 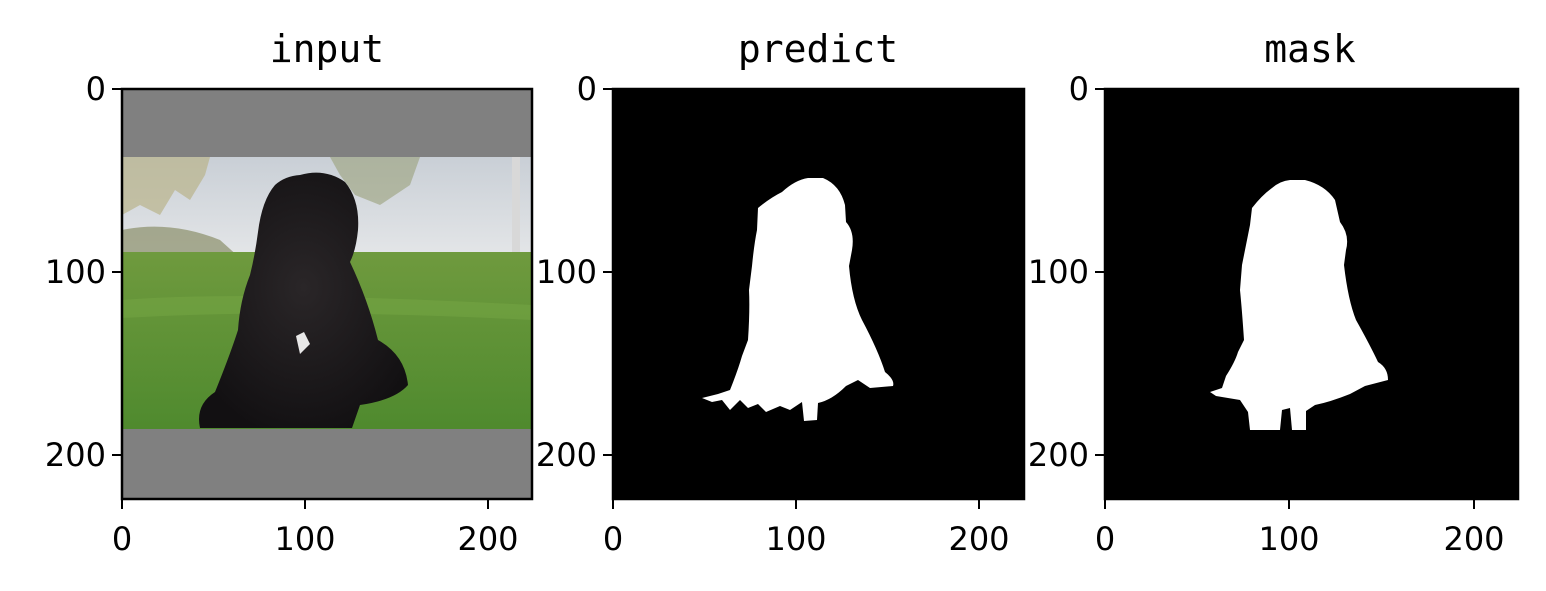 I want to click on photo-fence, so click(x=516, y=204).